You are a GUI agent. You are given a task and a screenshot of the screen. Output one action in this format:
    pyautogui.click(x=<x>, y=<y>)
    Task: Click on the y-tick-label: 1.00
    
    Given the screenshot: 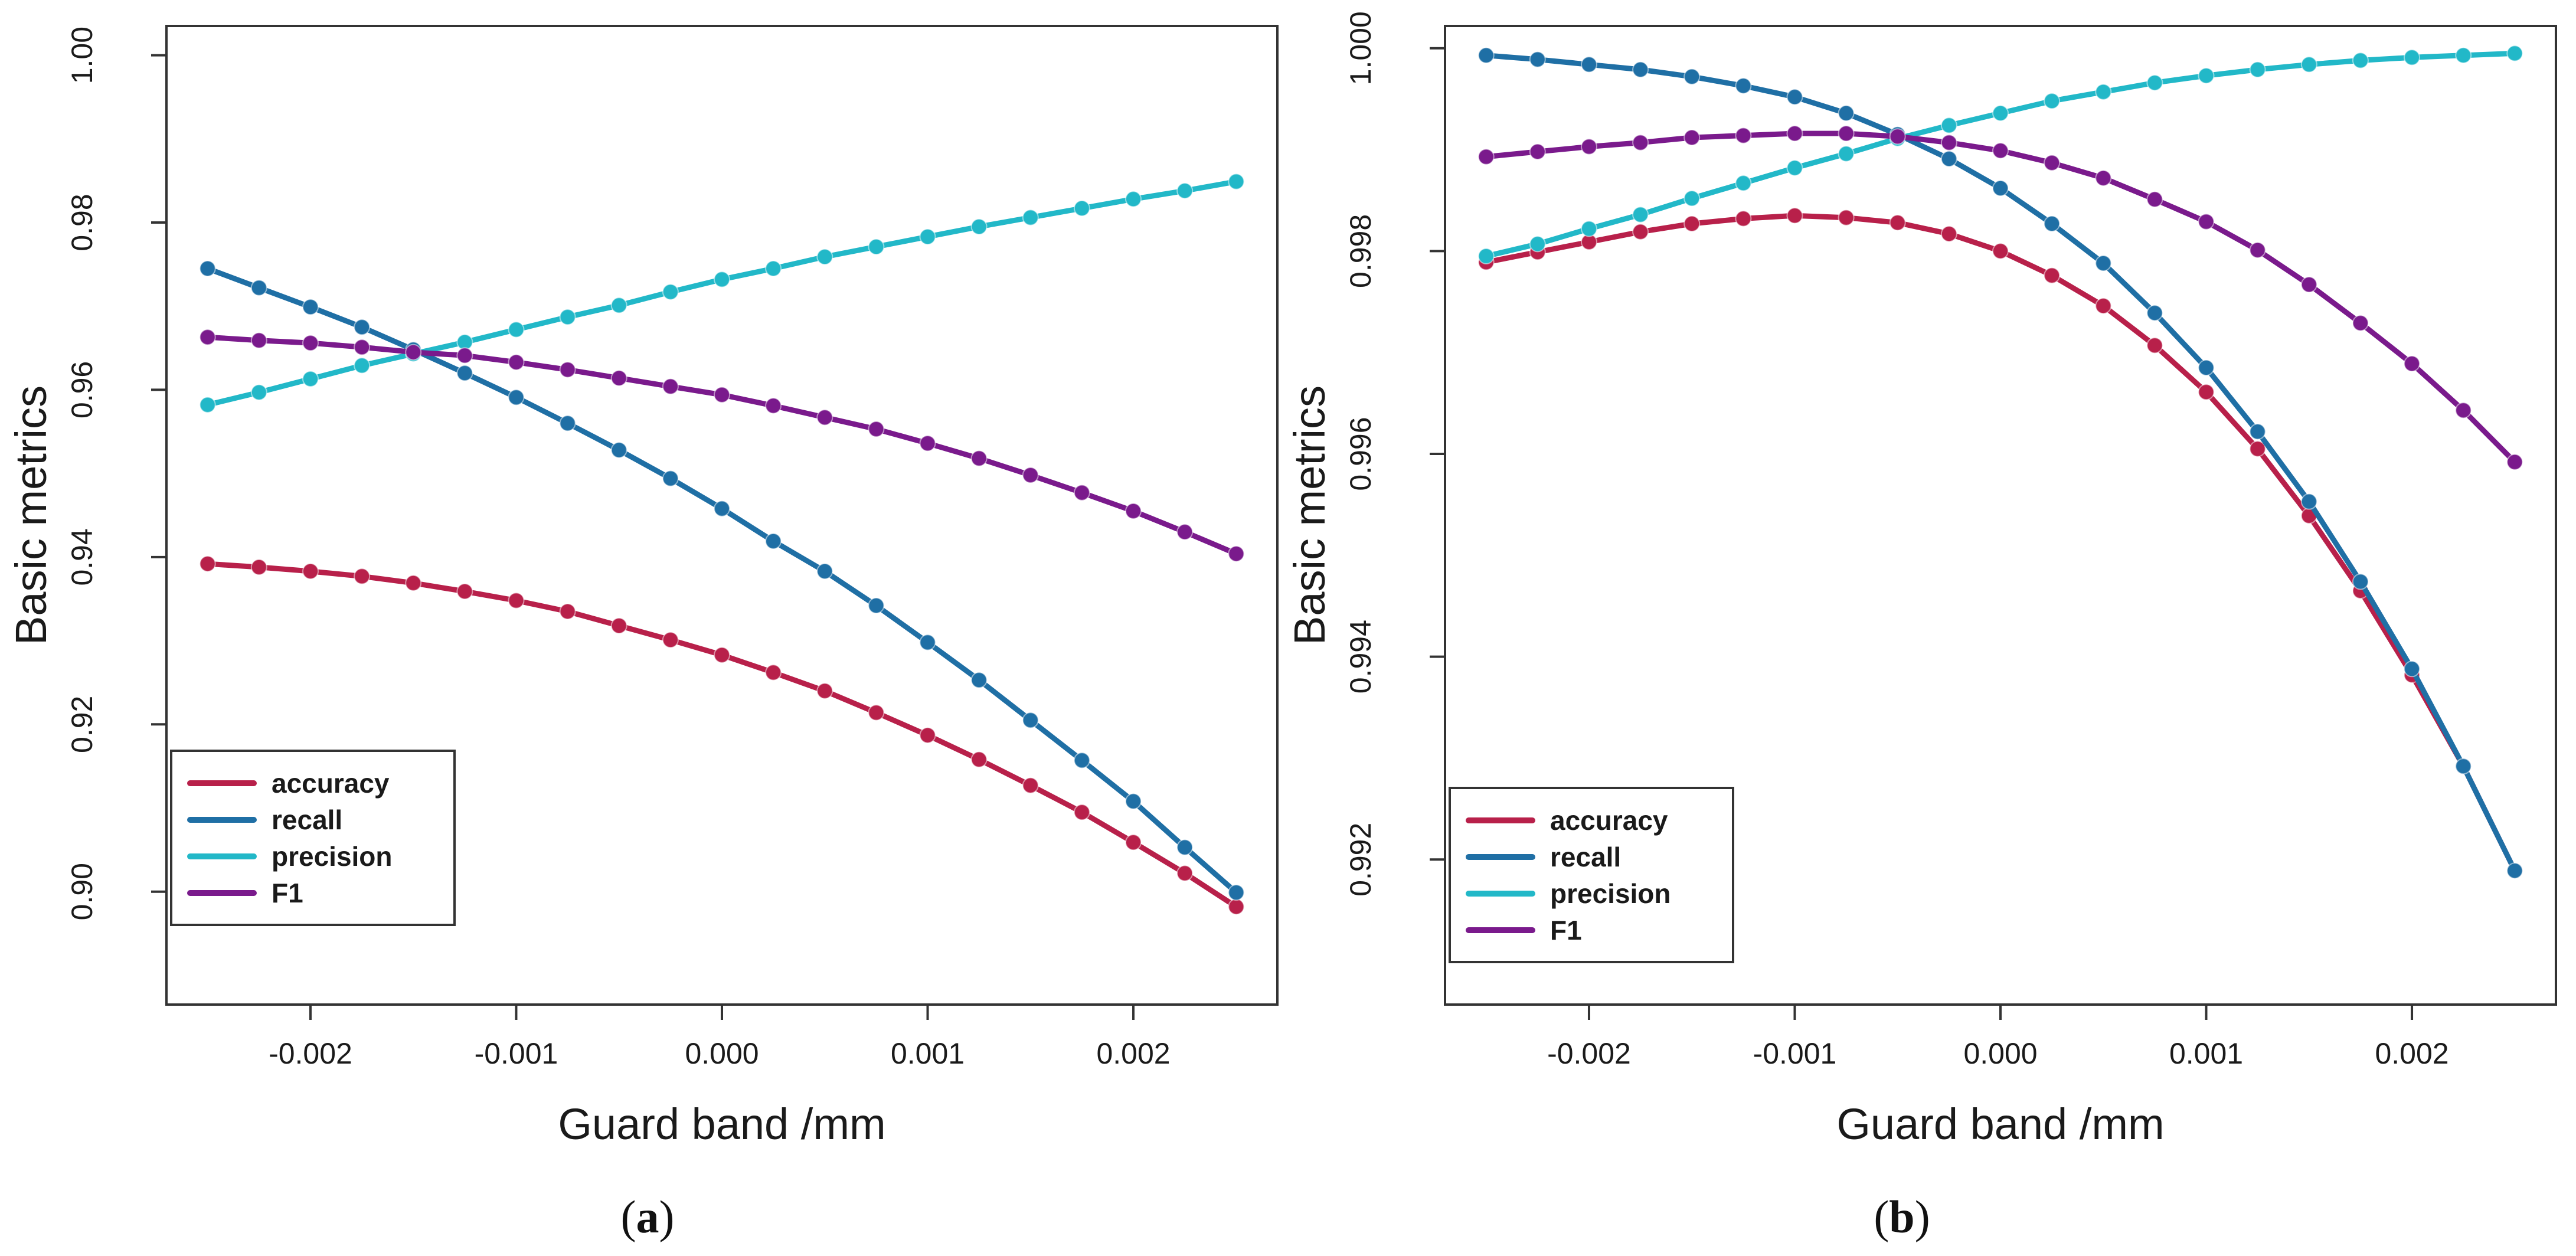 What is the action you would take?
    pyautogui.click(x=82, y=55)
    